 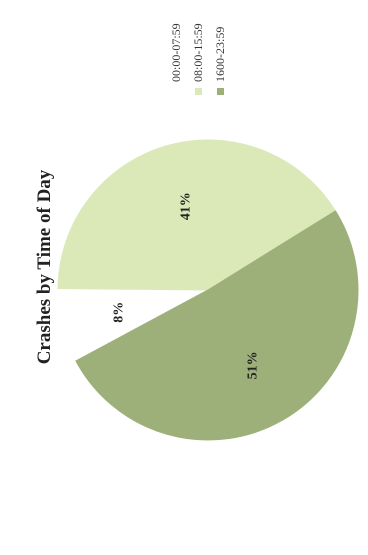 I want to click on pie-slice-label-2: 41%, so click(x=186, y=206).